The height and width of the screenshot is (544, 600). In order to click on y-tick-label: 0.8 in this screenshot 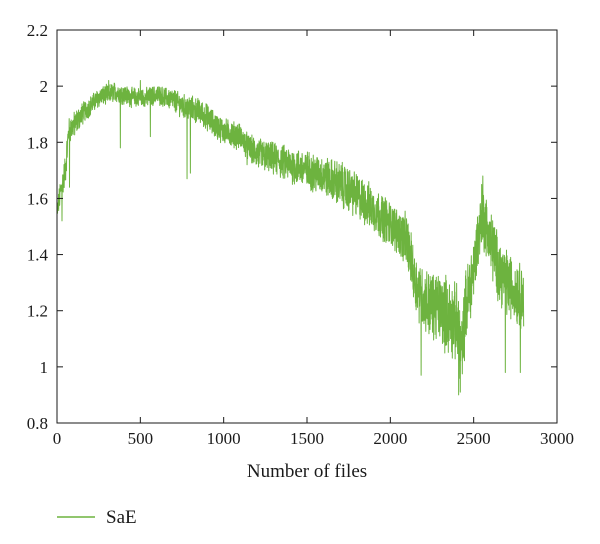, I will do `click(37, 423)`.